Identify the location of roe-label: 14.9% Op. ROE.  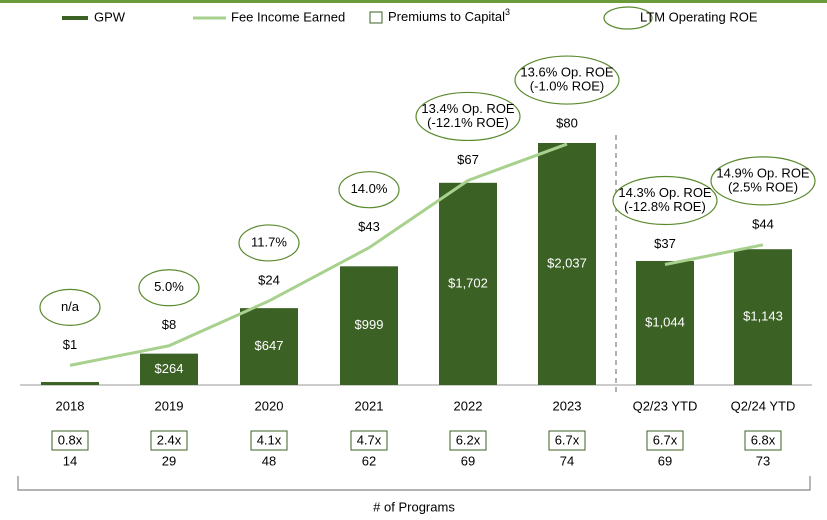
(763, 172).